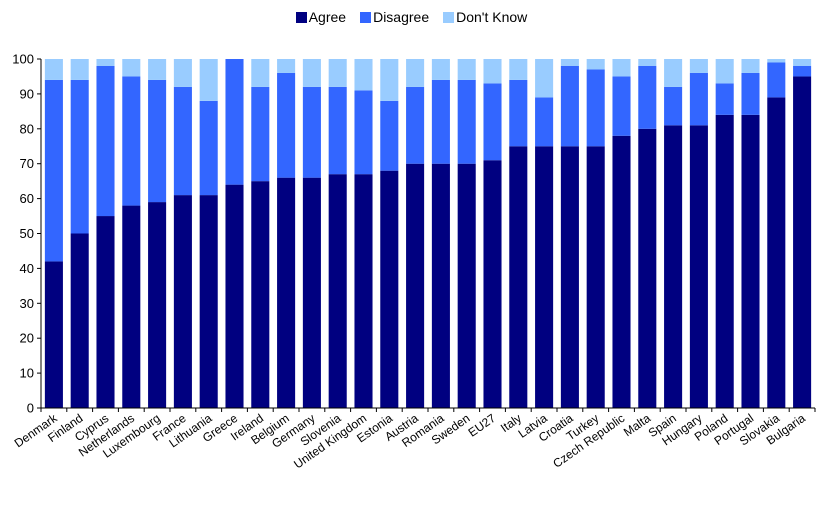 This screenshot has height=505, width=823. Describe the element at coordinates (802, 242) in the screenshot. I see `bar-agree-bulgaria` at that location.